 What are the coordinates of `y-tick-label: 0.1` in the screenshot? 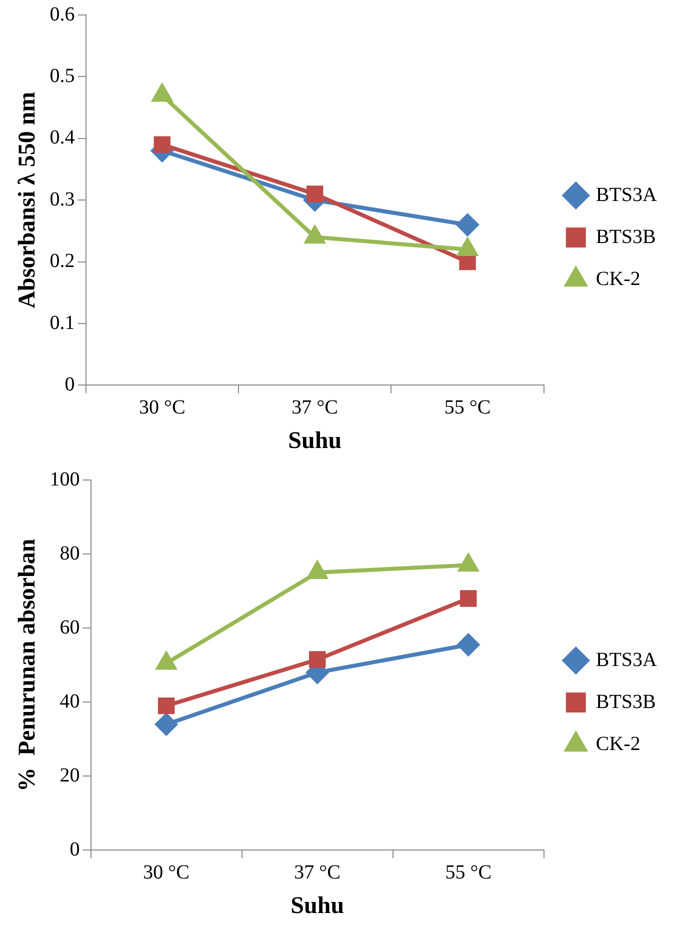 It's located at (62, 323).